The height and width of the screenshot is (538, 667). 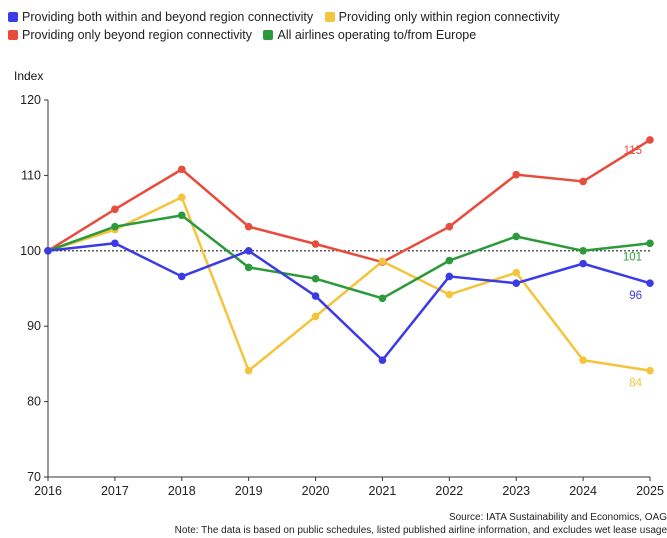 I want to click on point-providing-both-within-and-beyond-region-connectivity-2019, so click(x=248, y=251).